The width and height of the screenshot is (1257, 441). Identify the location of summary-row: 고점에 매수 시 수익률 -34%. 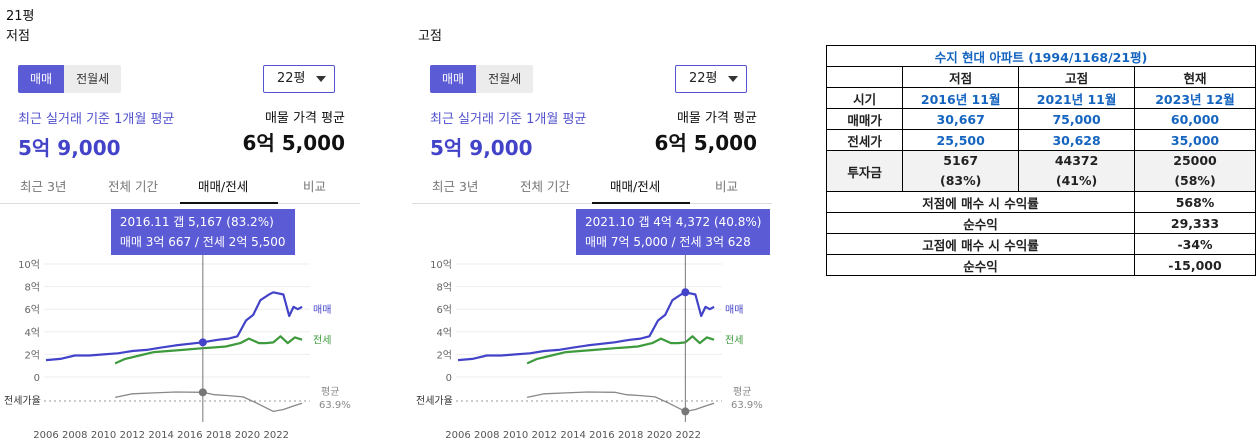
(1040, 244).